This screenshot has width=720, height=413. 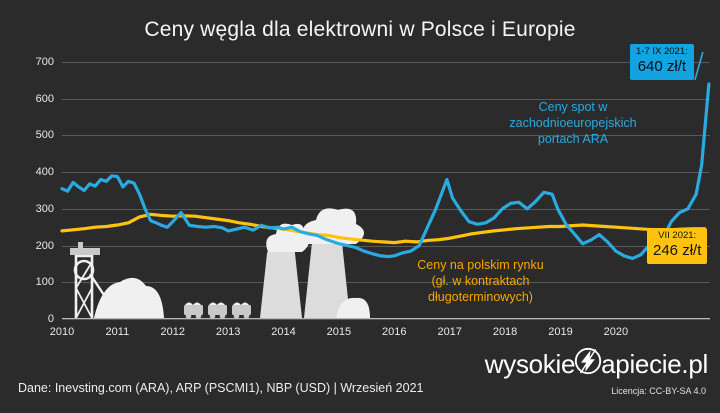 What do you see at coordinates (654, 364) in the screenshot?
I see `logo-text-right: apiecie.pl` at bounding box center [654, 364].